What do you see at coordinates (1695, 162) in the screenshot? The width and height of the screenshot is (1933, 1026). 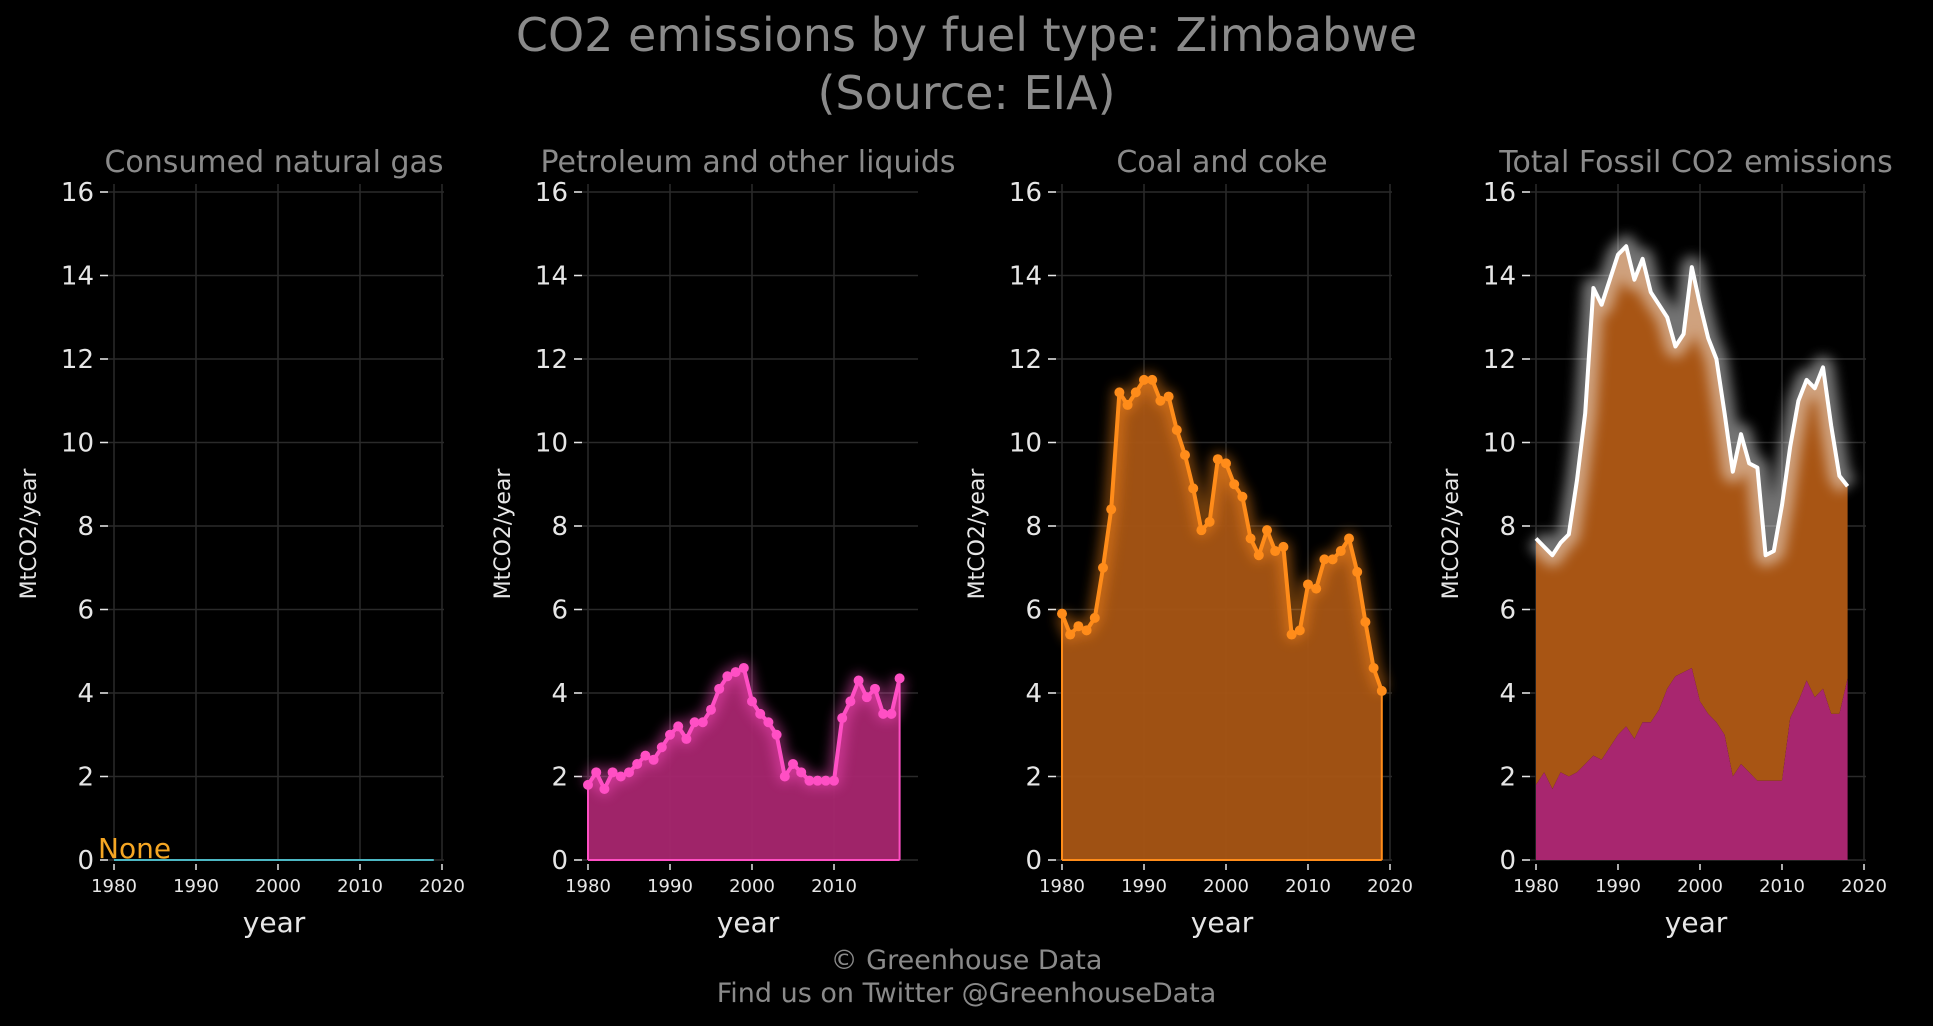 I see `panel-title: Total Fossil CO2 emissions` at bounding box center [1695, 162].